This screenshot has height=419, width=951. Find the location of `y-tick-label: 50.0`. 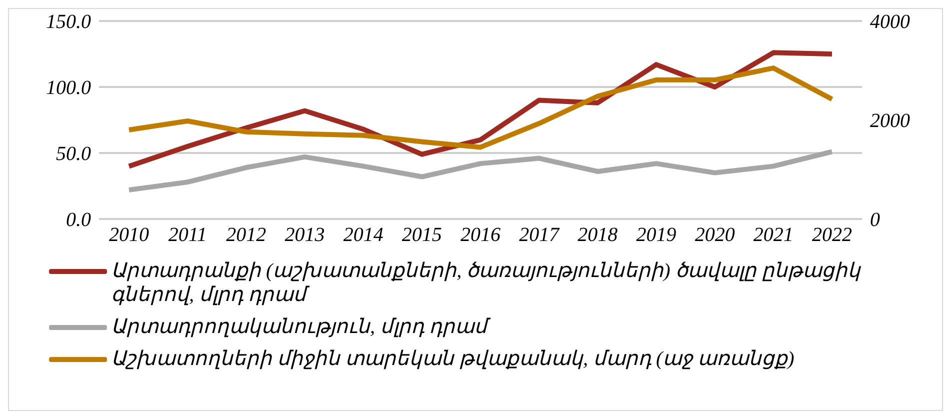

y-tick-label: 50.0 is located at coordinates (73, 154).